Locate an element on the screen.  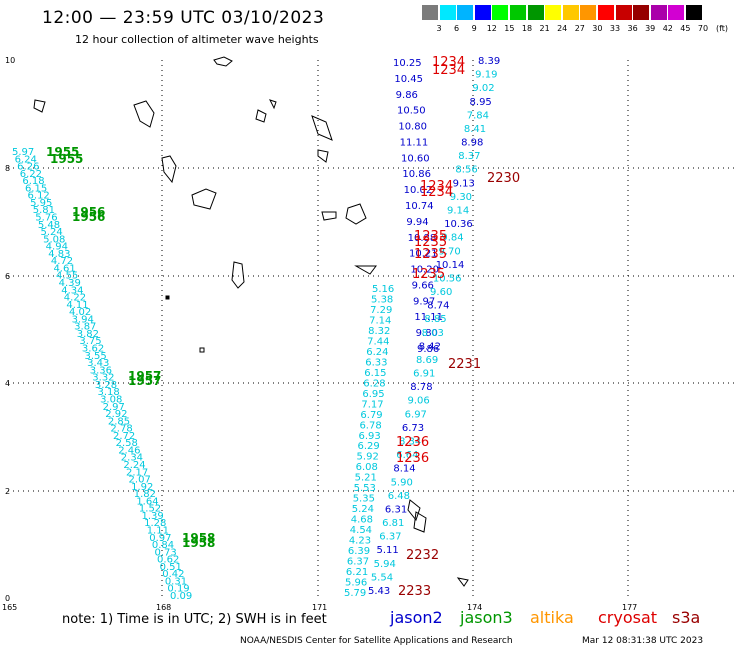
swh-value: 3.08 is located at coordinates (111, 399).